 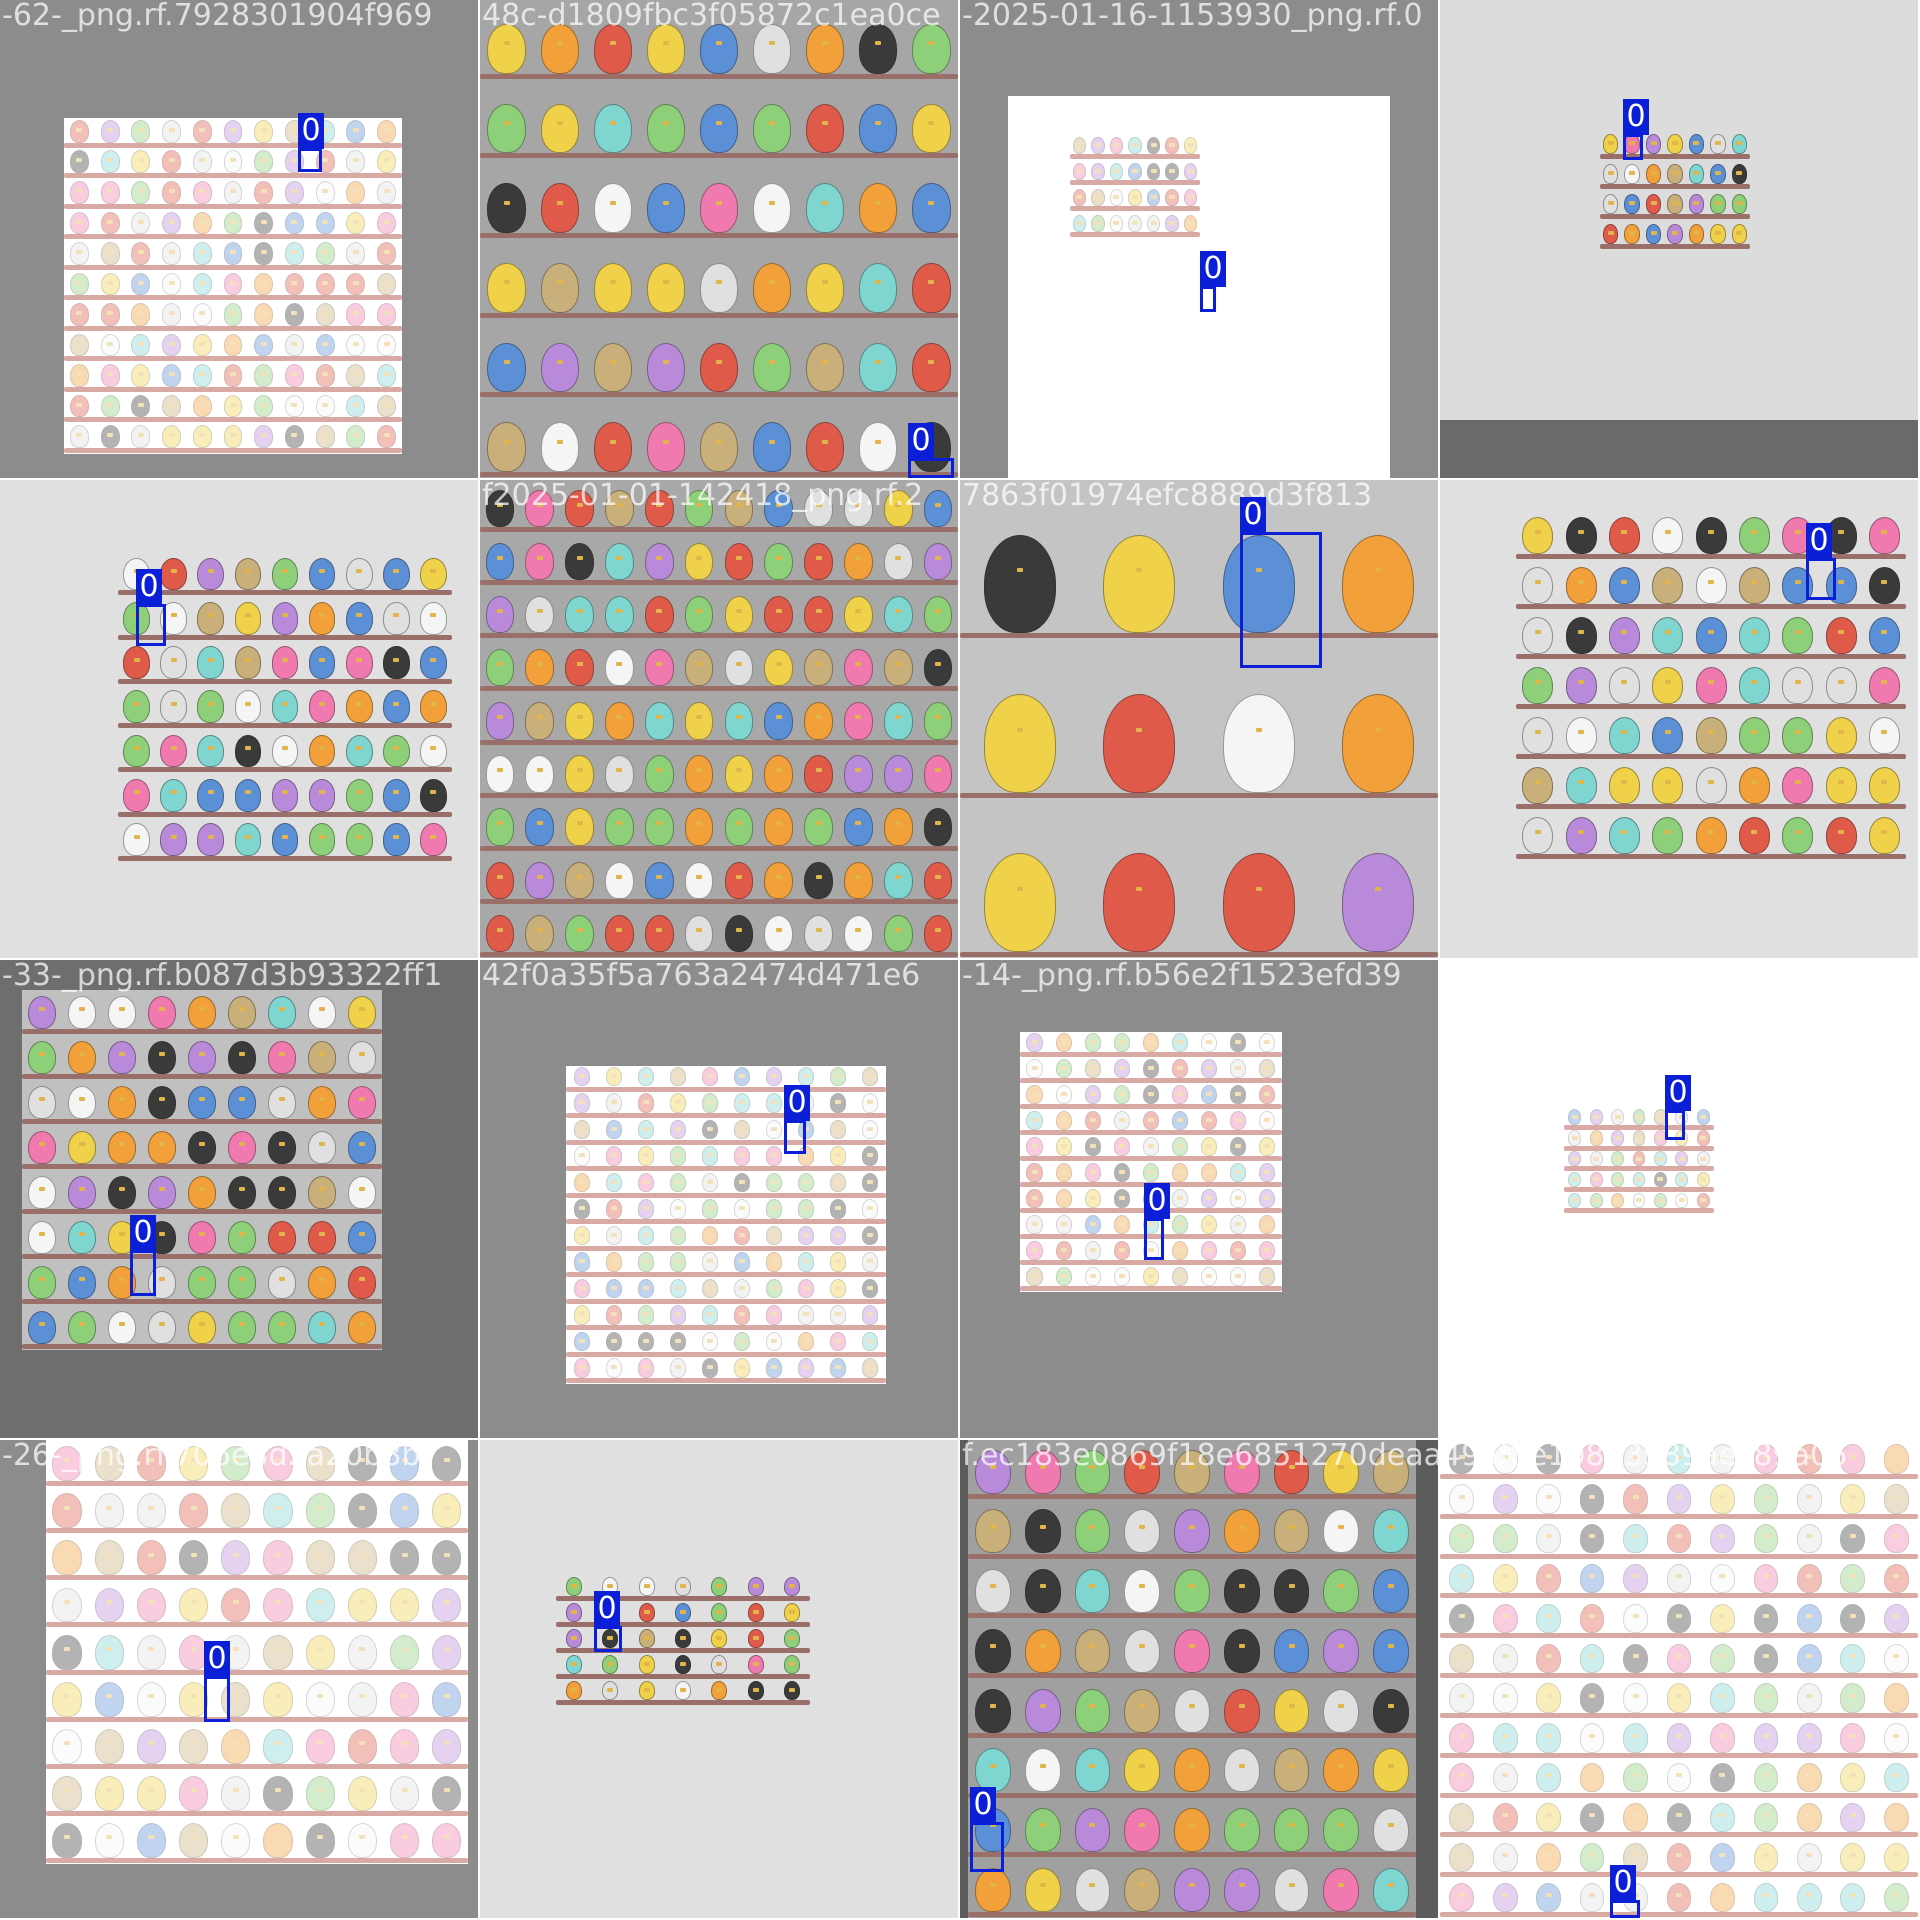 I want to click on class-label: 0, so click(x=1636, y=117).